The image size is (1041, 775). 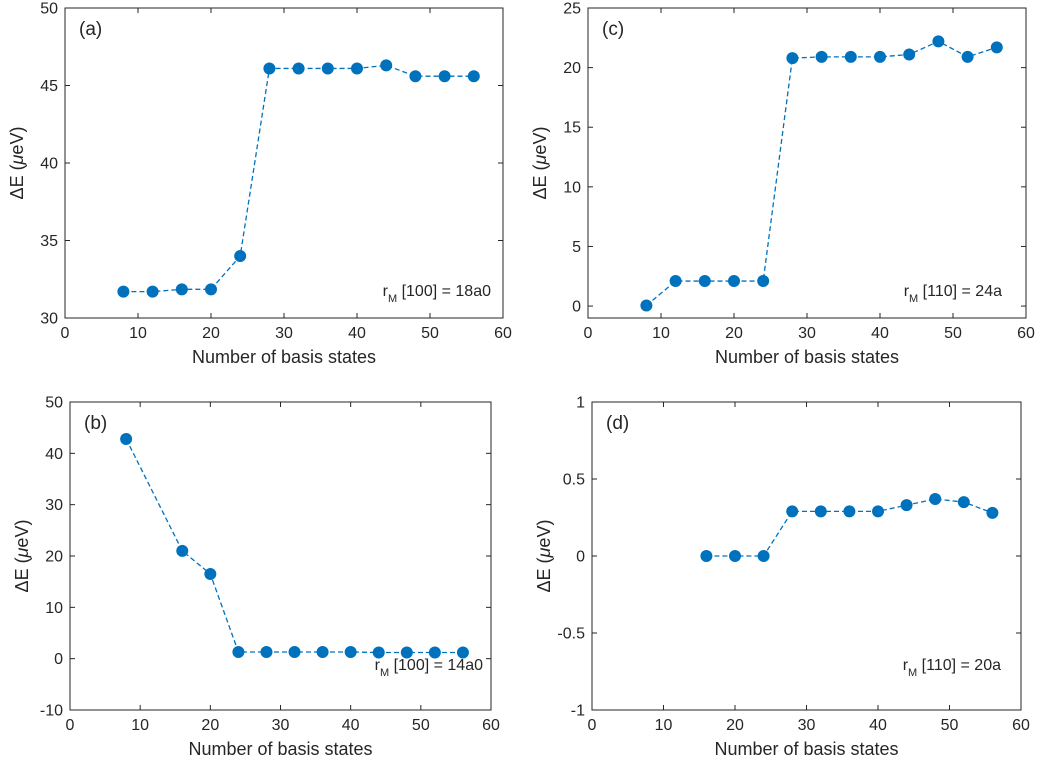 I want to click on y-tick-label: 35, so click(x=49, y=241).